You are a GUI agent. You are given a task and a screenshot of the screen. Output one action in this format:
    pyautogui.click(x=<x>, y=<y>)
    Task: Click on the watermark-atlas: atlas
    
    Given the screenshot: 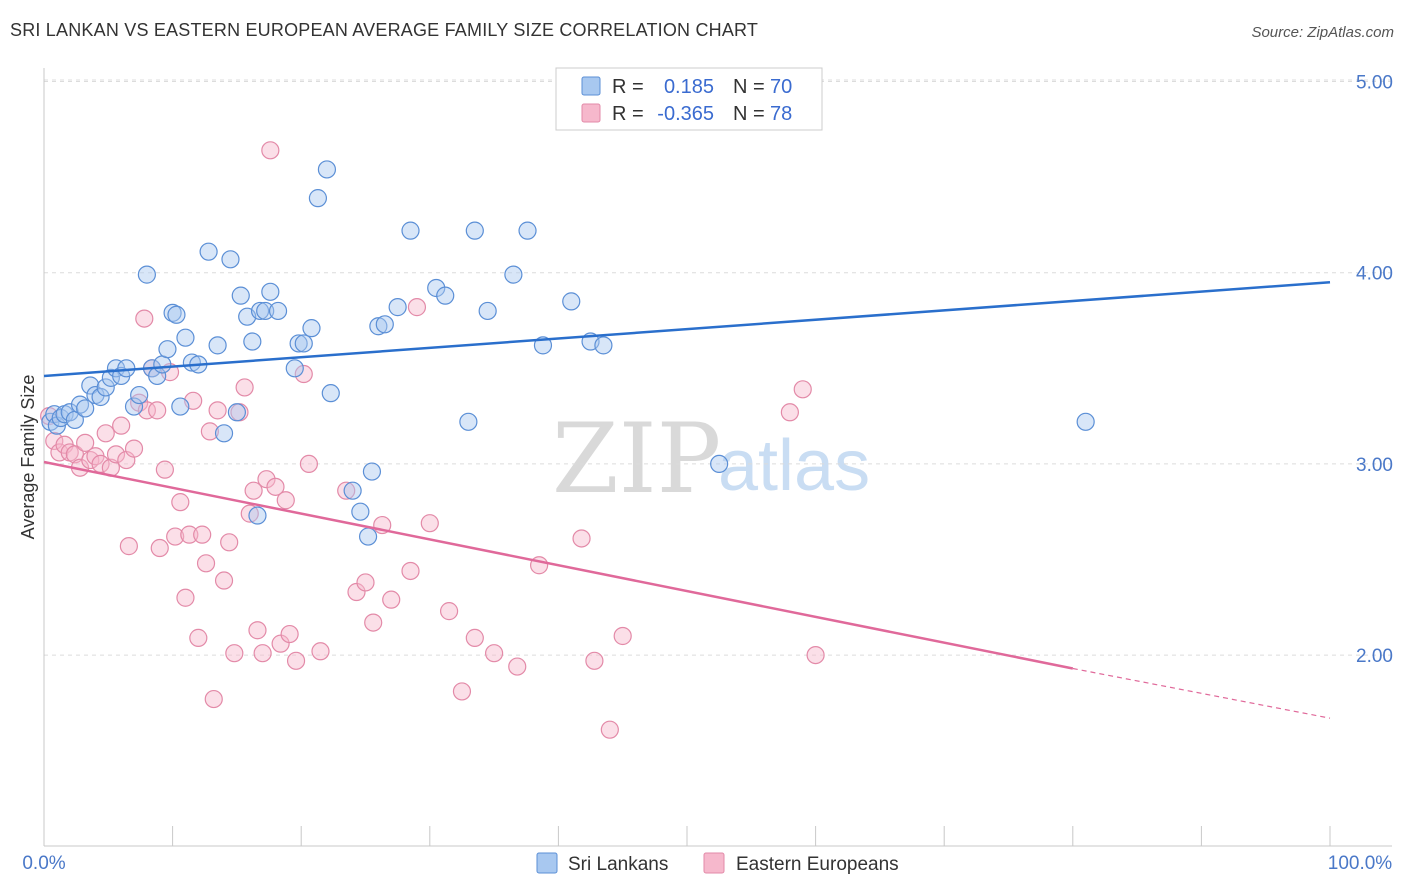 What is the action you would take?
    pyautogui.click(x=794, y=466)
    